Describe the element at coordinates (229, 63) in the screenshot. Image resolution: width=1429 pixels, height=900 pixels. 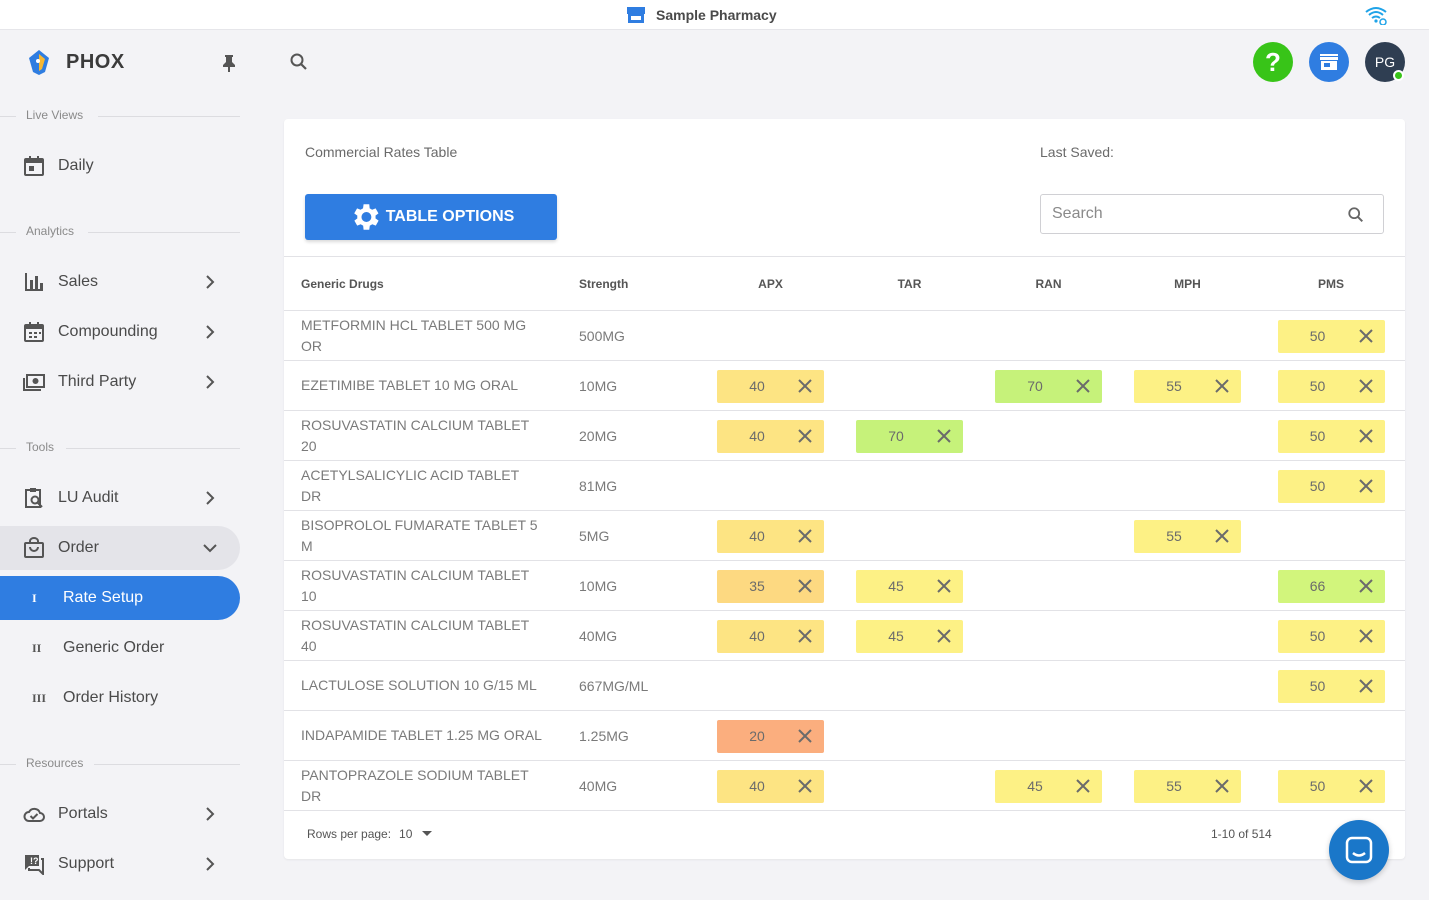
I see `pin-icon` at that location.